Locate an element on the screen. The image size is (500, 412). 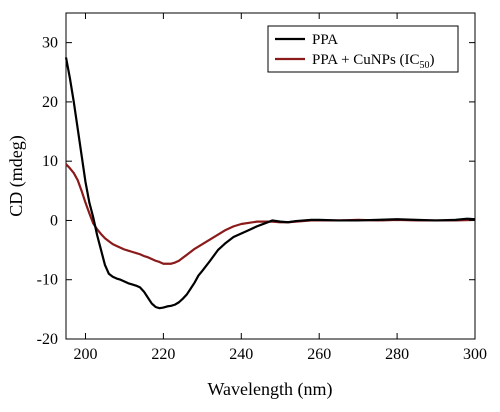
y-tick-label: -20 is located at coordinates (47, 339).